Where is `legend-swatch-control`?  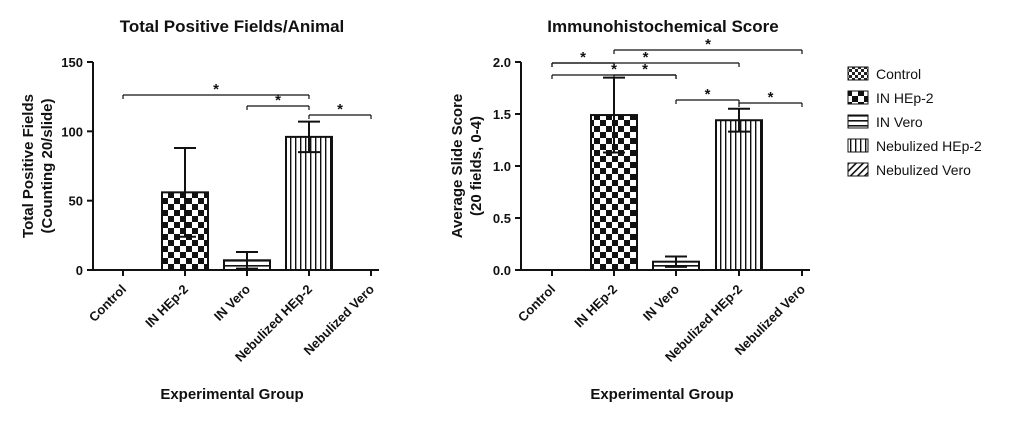 legend-swatch-control is located at coordinates (858, 73).